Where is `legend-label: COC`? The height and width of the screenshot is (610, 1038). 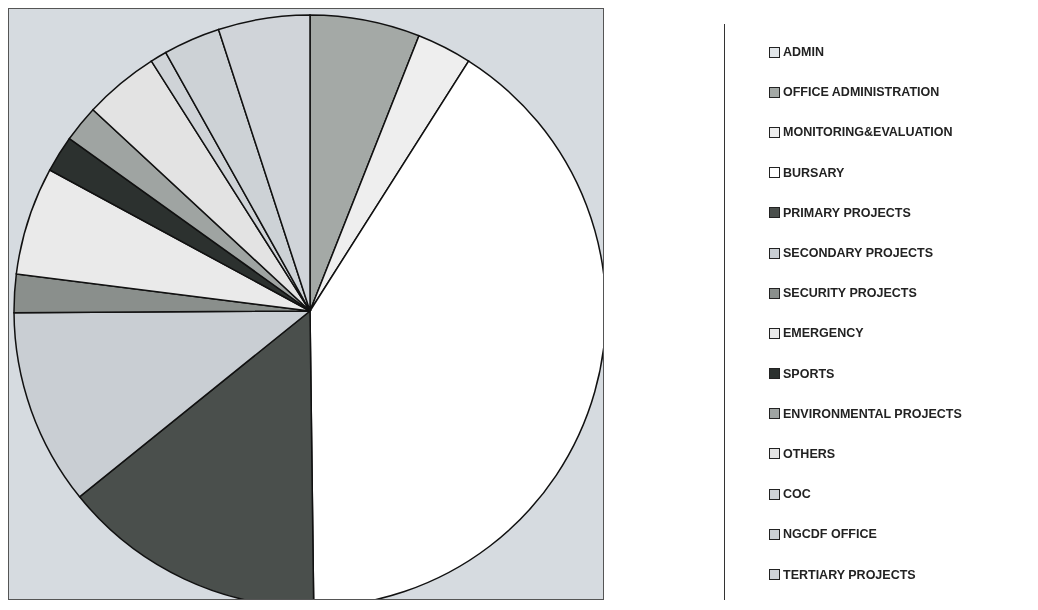
legend-label: COC is located at coordinates (797, 494).